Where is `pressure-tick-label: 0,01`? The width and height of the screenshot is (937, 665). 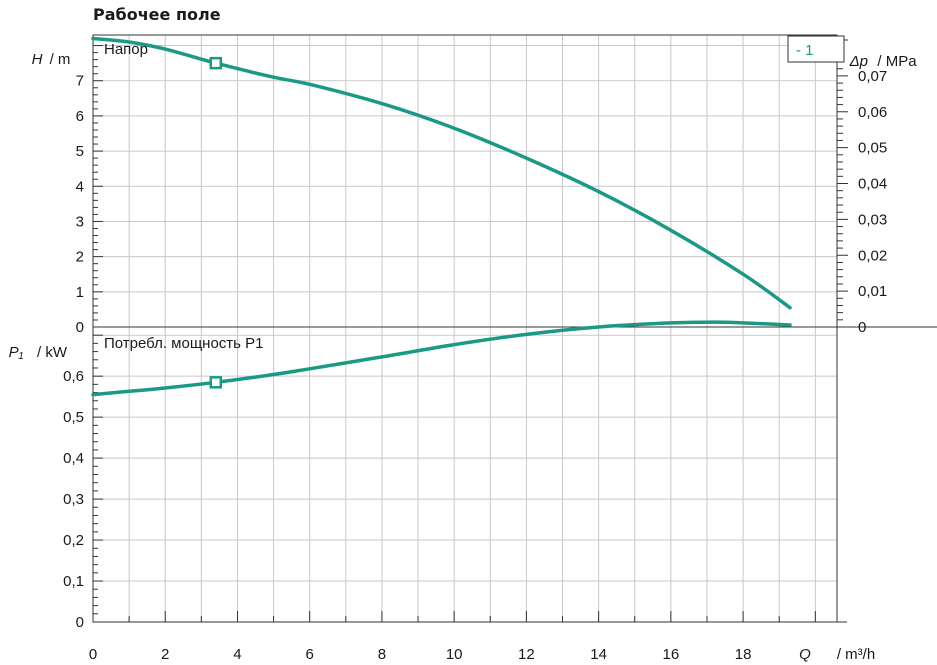 pressure-tick-label: 0,01 is located at coordinates (872, 291).